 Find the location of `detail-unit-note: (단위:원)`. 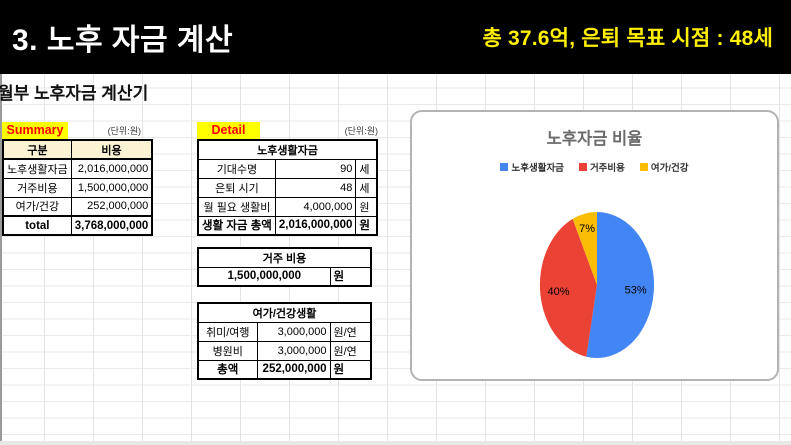

detail-unit-note: (단위:원) is located at coordinates (361, 131).